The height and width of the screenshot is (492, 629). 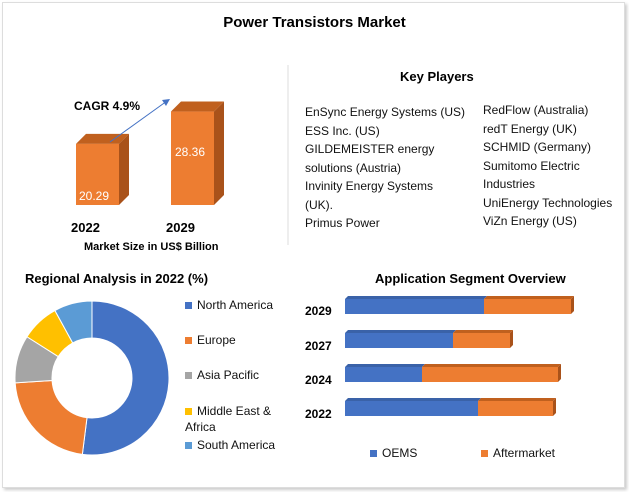 I want to click on bar-aftermarket-2024, so click(x=490, y=374).